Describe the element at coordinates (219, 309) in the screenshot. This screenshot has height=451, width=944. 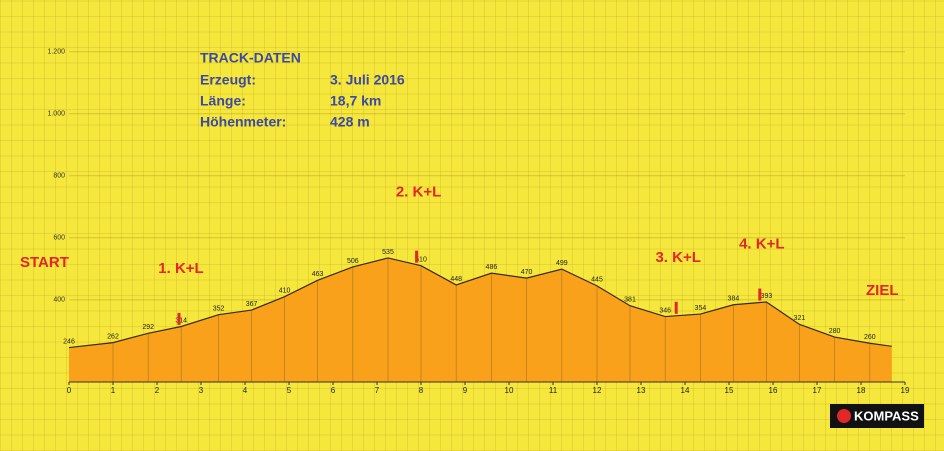
I see `data-label: 352` at that location.